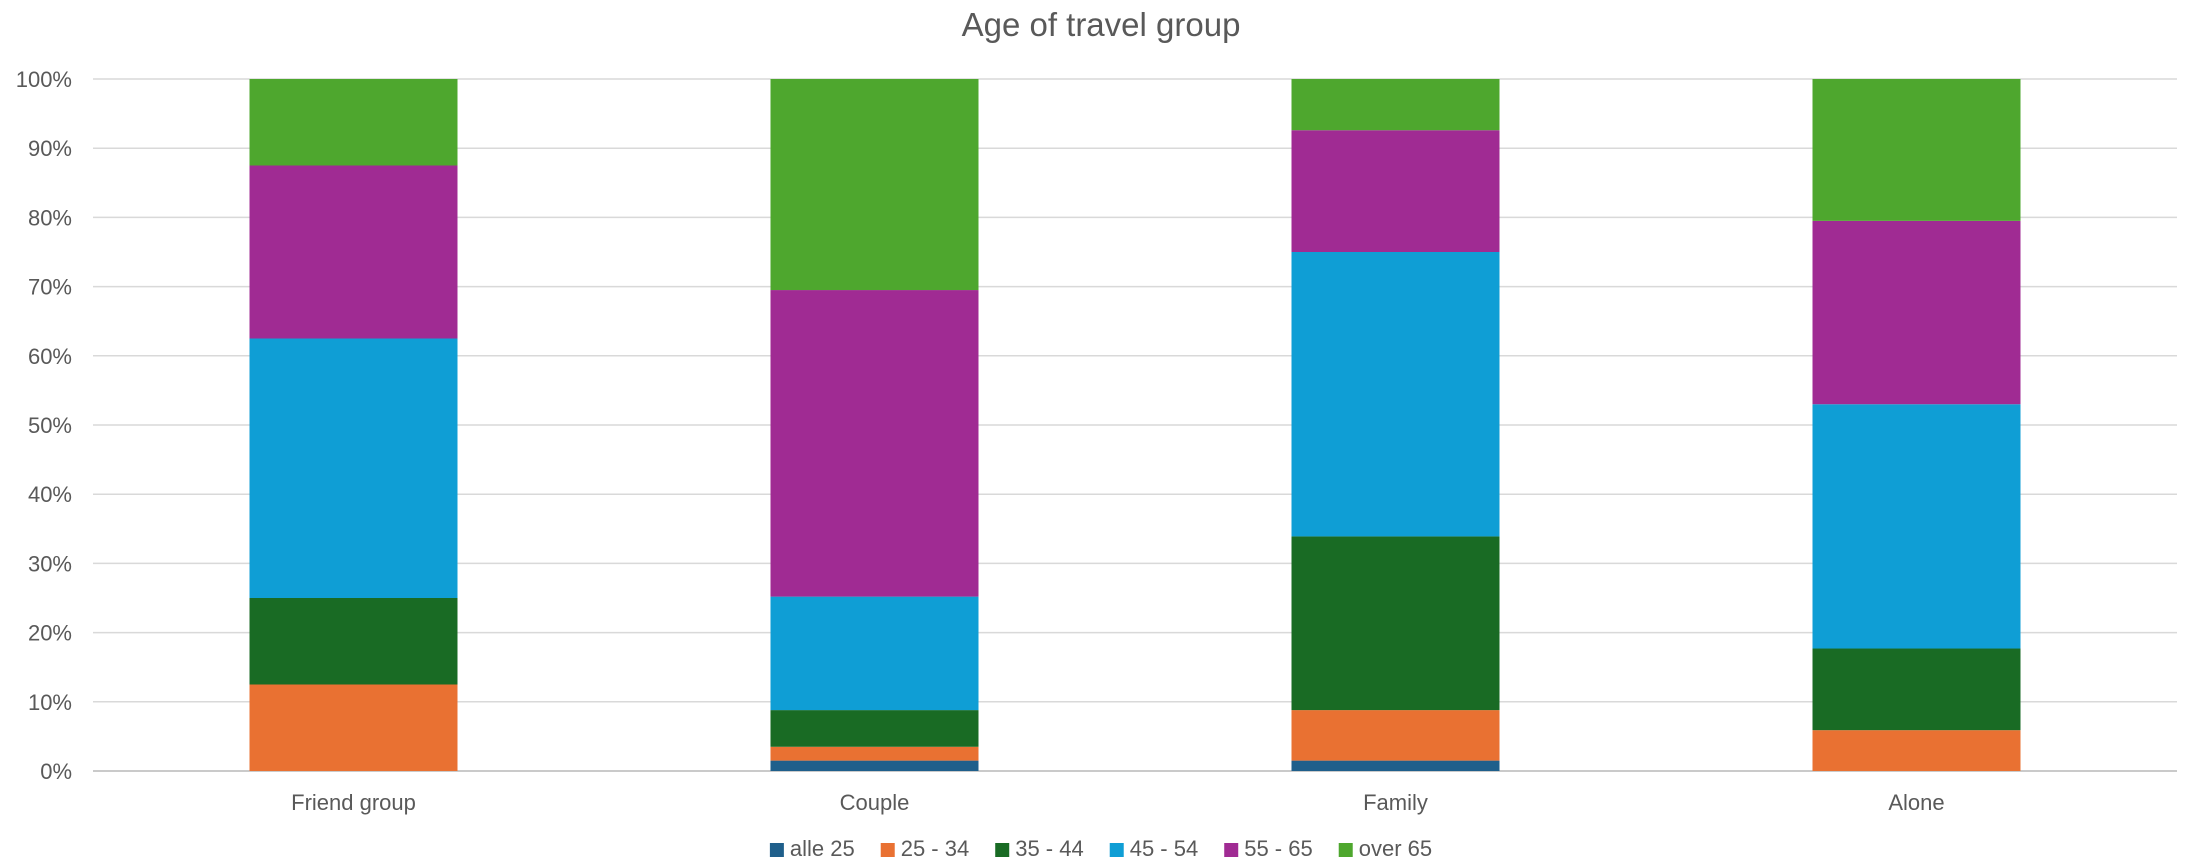 This screenshot has width=2188, height=866. What do you see at coordinates (50, 148) in the screenshot?
I see `y-tick-label: 90%` at bounding box center [50, 148].